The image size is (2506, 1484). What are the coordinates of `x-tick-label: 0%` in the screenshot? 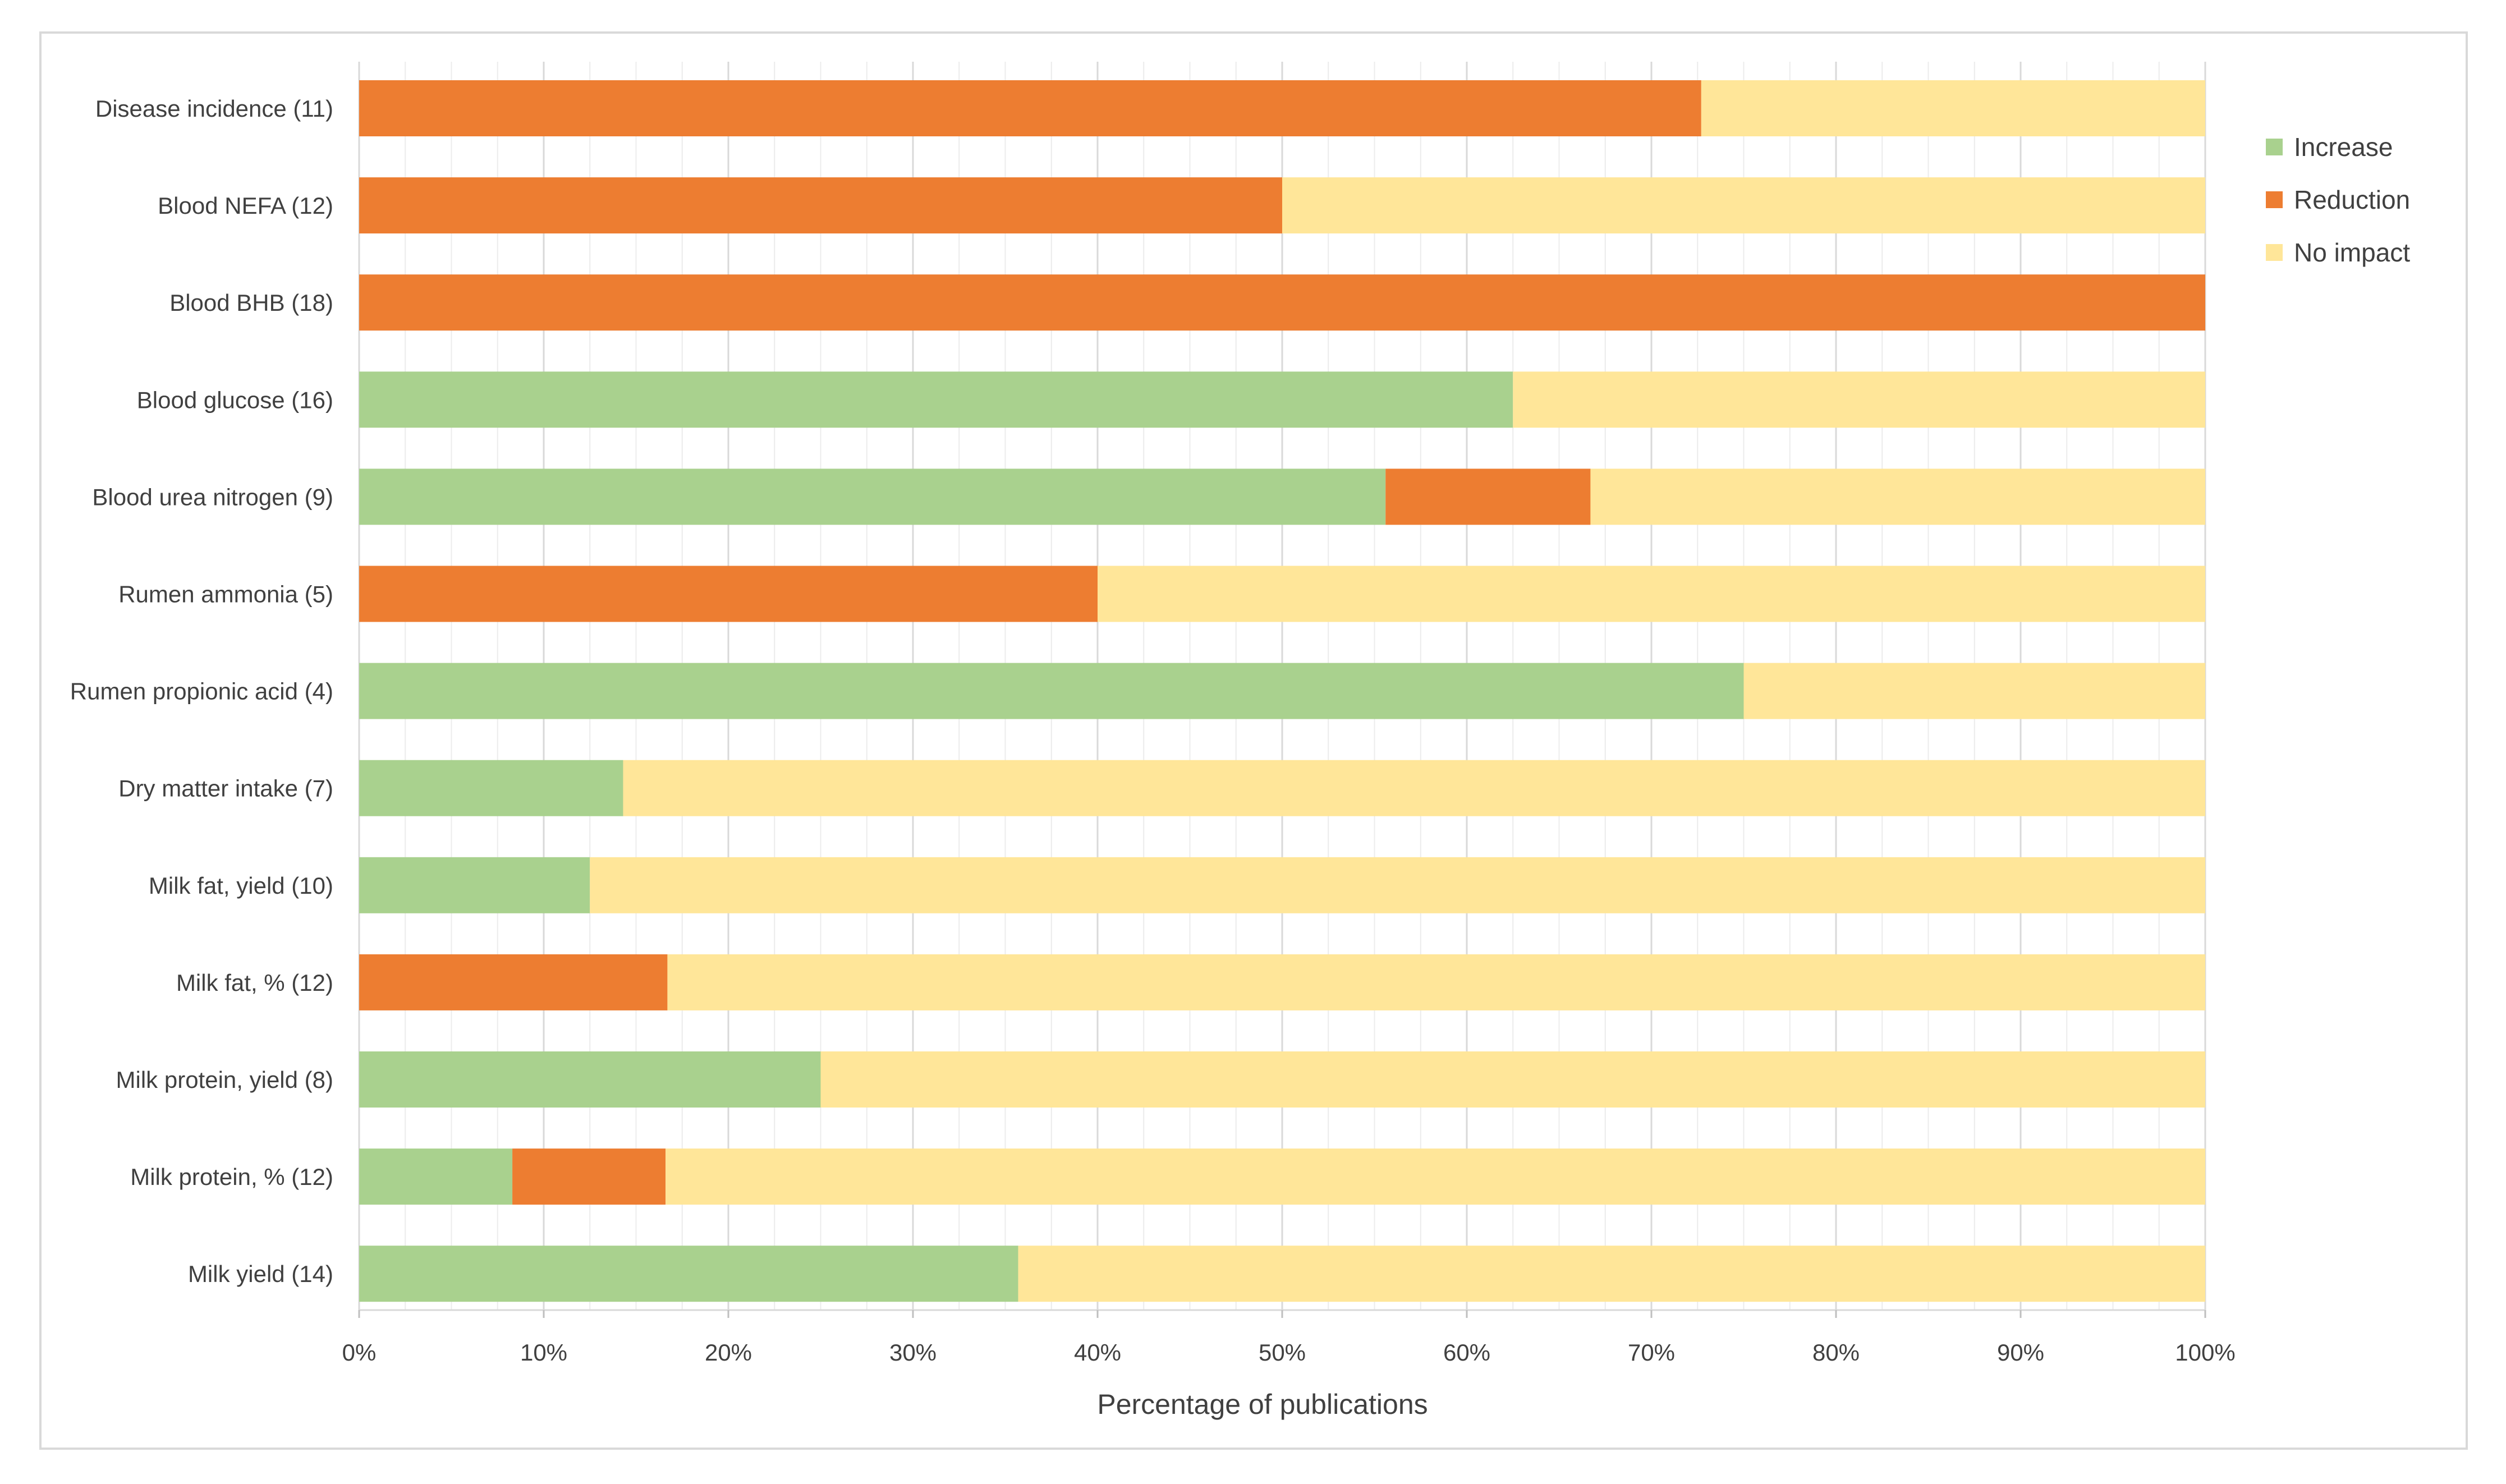 It's located at (360, 1352).